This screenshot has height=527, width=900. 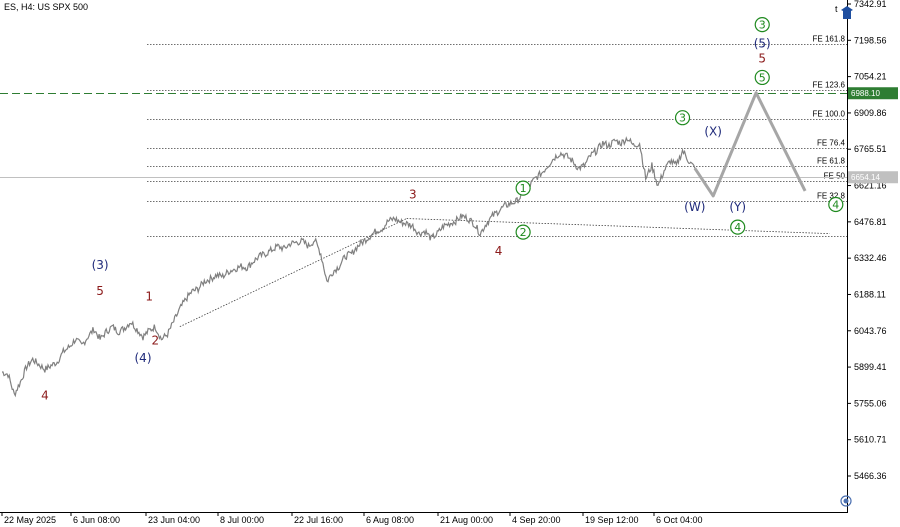 I want to click on x-tick-label: 6 Aug 08:00, so click(x=390, y=520).